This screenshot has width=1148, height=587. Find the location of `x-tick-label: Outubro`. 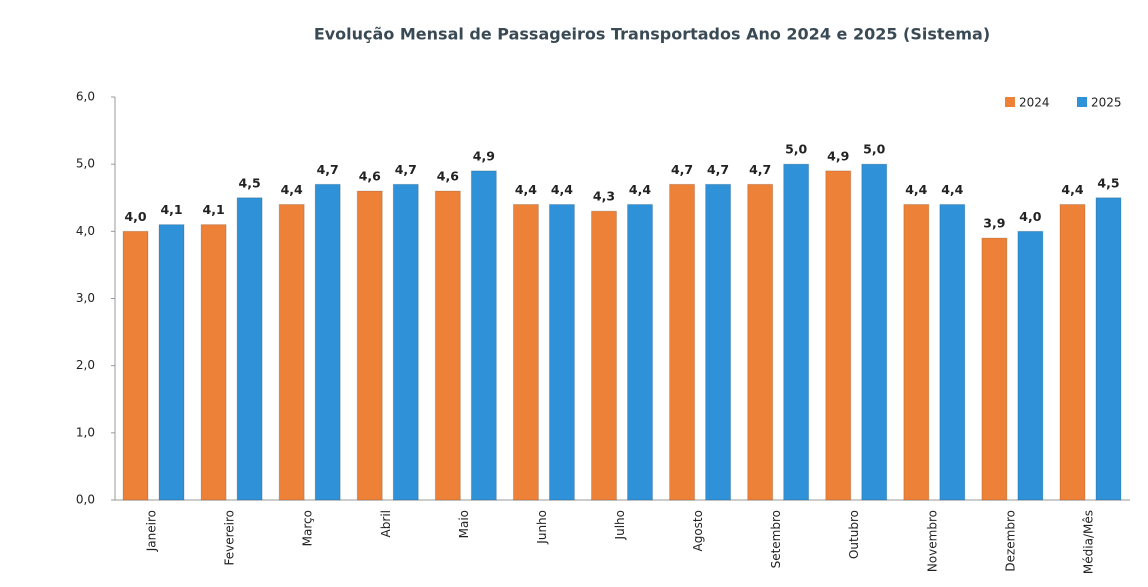

x-tick-label: Outubro is located at coordinates (854, 534).